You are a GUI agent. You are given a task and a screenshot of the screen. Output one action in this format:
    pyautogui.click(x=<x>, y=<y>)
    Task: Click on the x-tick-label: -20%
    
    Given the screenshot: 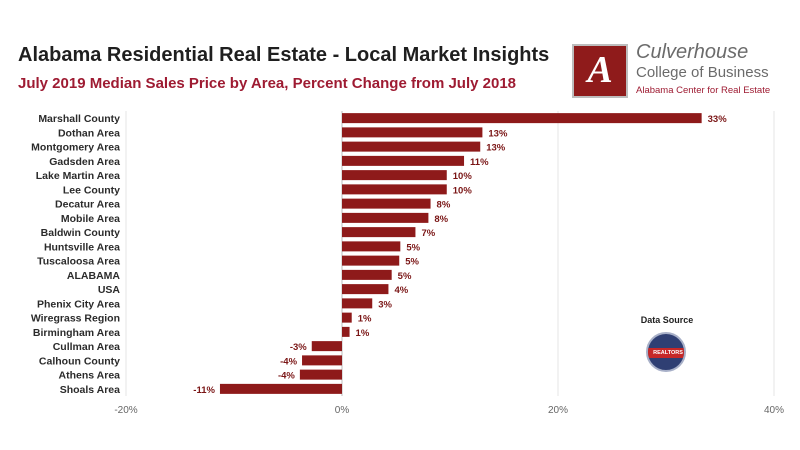 What is the action you would take?
    pyautogui.click(x=125, y=410)
    